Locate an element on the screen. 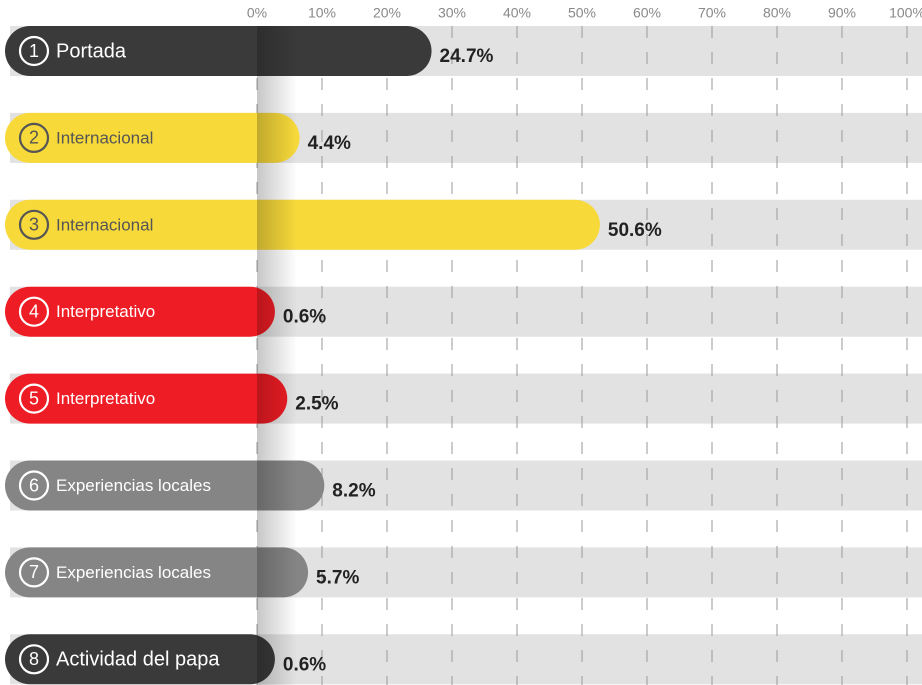 This screenshot has width=922, height=685. badge-number: 8 is located at coordinates (34, 659).